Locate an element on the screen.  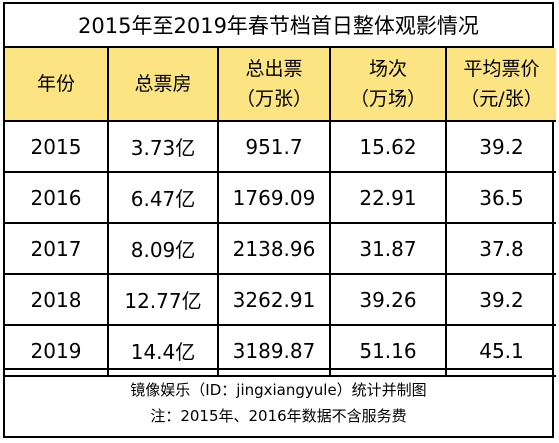
cell-avg-price: 37.8 is located at coordinates (500, 248).